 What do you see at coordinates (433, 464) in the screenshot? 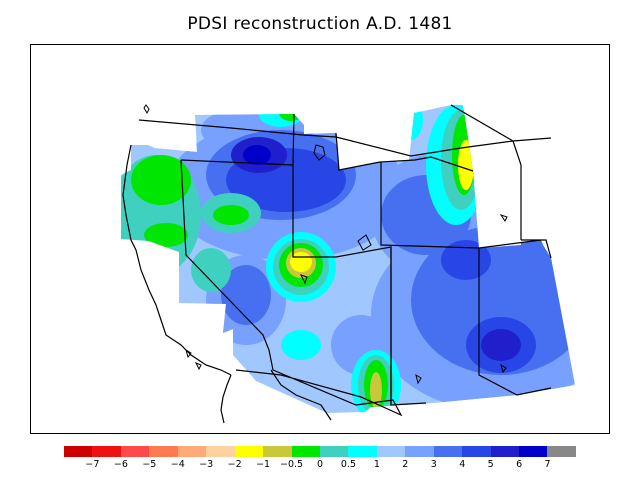
I see `legend-tick-label: 3` at bounding box center [433, 464].